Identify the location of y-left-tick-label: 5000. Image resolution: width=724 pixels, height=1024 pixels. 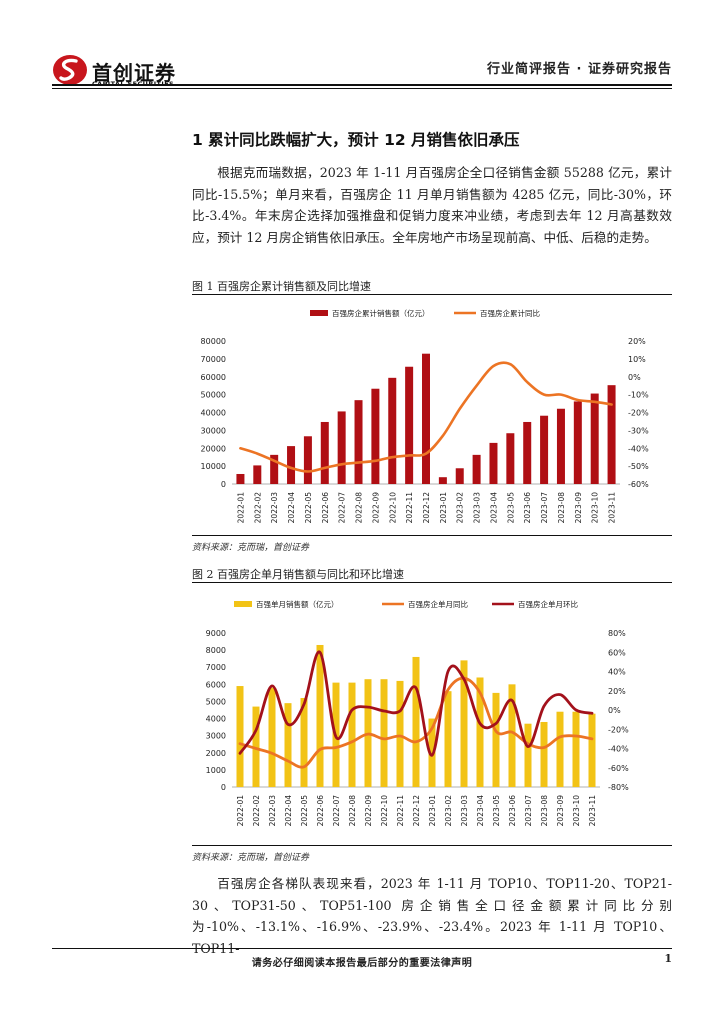
(216, 701).